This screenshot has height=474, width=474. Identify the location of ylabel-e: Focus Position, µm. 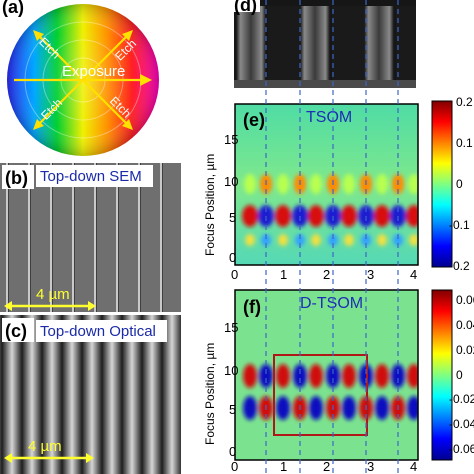
(210, 205).